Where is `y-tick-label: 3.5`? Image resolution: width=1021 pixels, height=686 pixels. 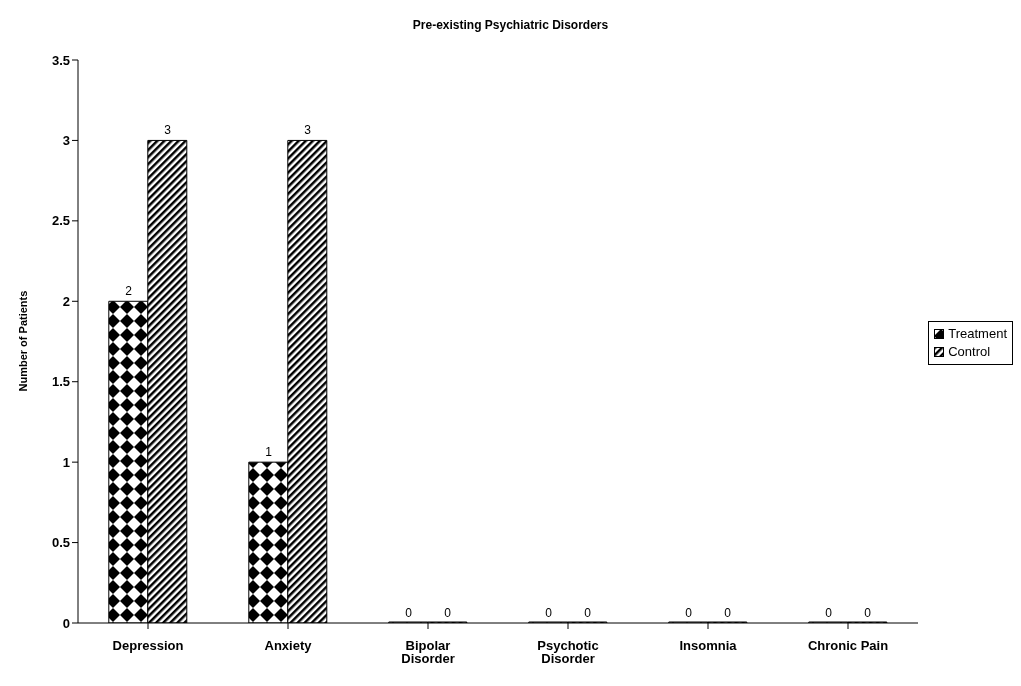 y-tick-label: 3.5 is located at coordinates (60, 60).